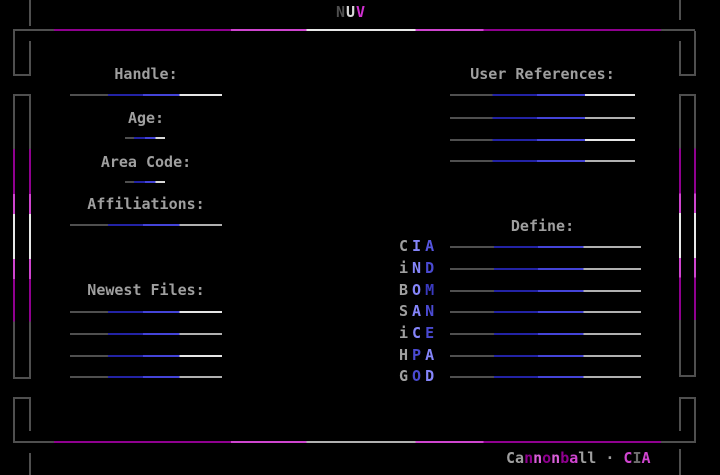 The width and height of the screenshot is (720, 475). What do you see at coordinates (30, 464) in the screenshot?
I see `border-bottom-left-tick` at bounding box center [30, 464].